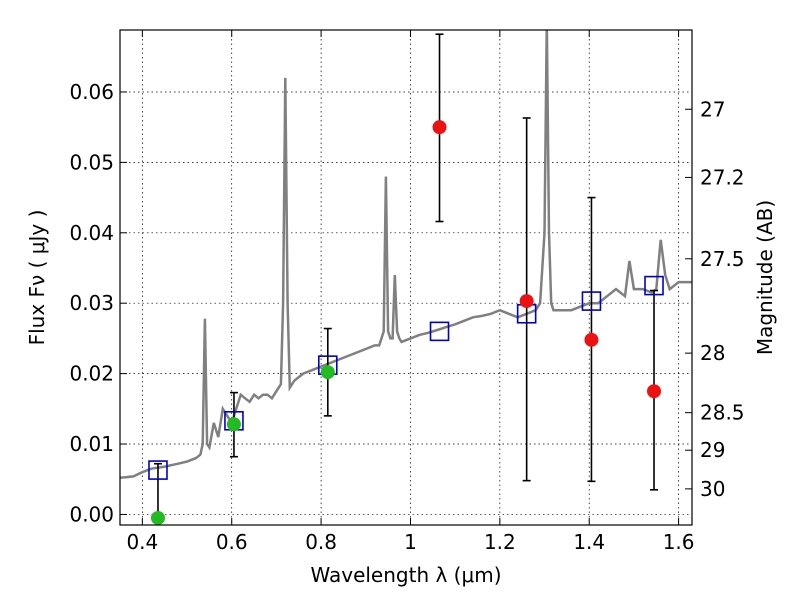 The height and width of the screenshot is (600, 800). I want to click on right-tick-label: 30, so click(712, 489).